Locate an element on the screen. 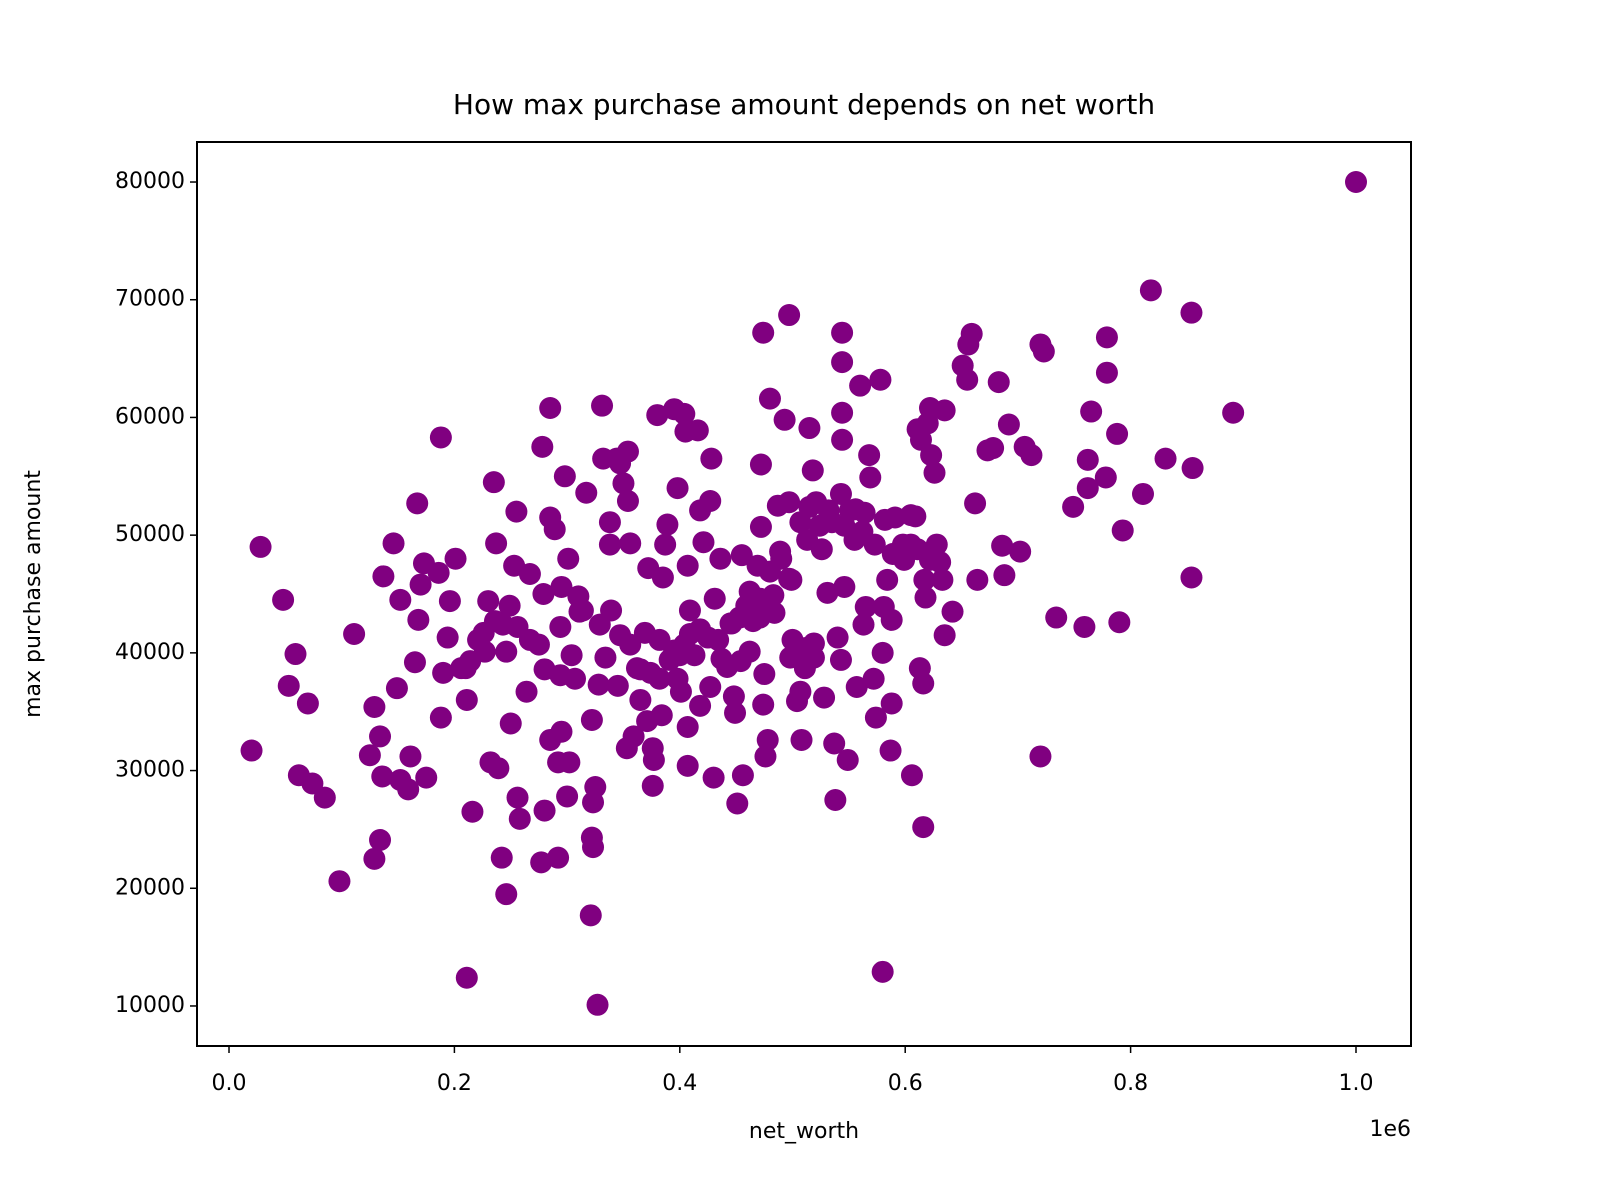 The width and height of the screenshot is (1600, 1200). x-tick-label: 0.4 is located at coordinates (679, 1083).